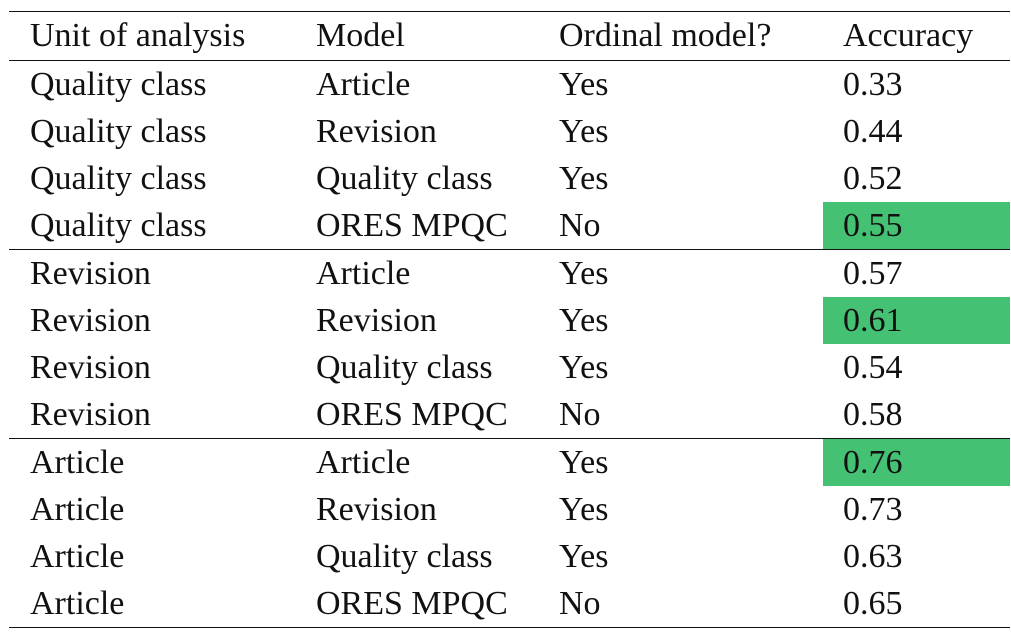  What do you see at coordinates (873, 273) in the screenshot?
I see `cell-accuracy: 0.57` at bounding box center [873, 273].